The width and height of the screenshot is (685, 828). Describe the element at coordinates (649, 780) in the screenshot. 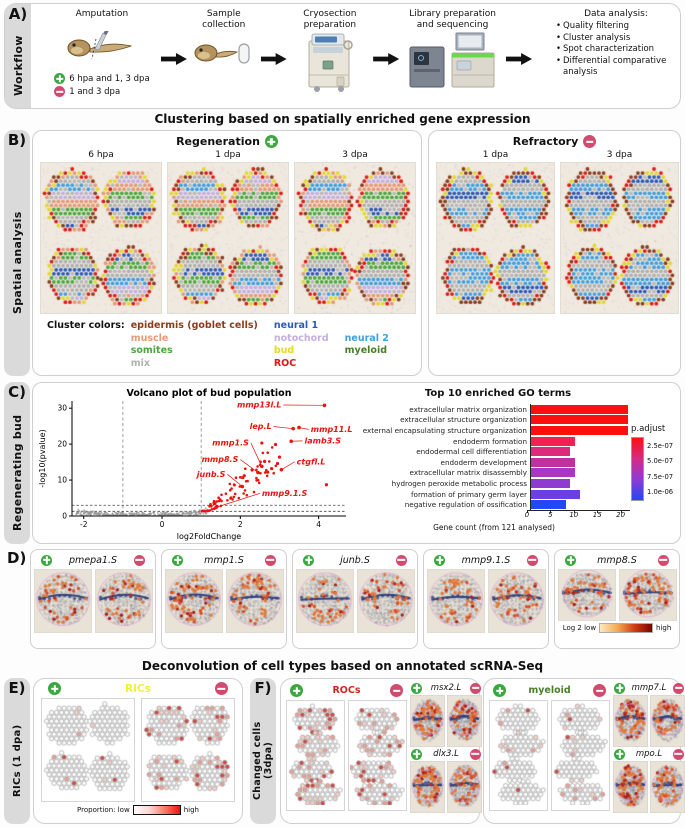

I see `gene-block-mpo: mpo.L` at that location.